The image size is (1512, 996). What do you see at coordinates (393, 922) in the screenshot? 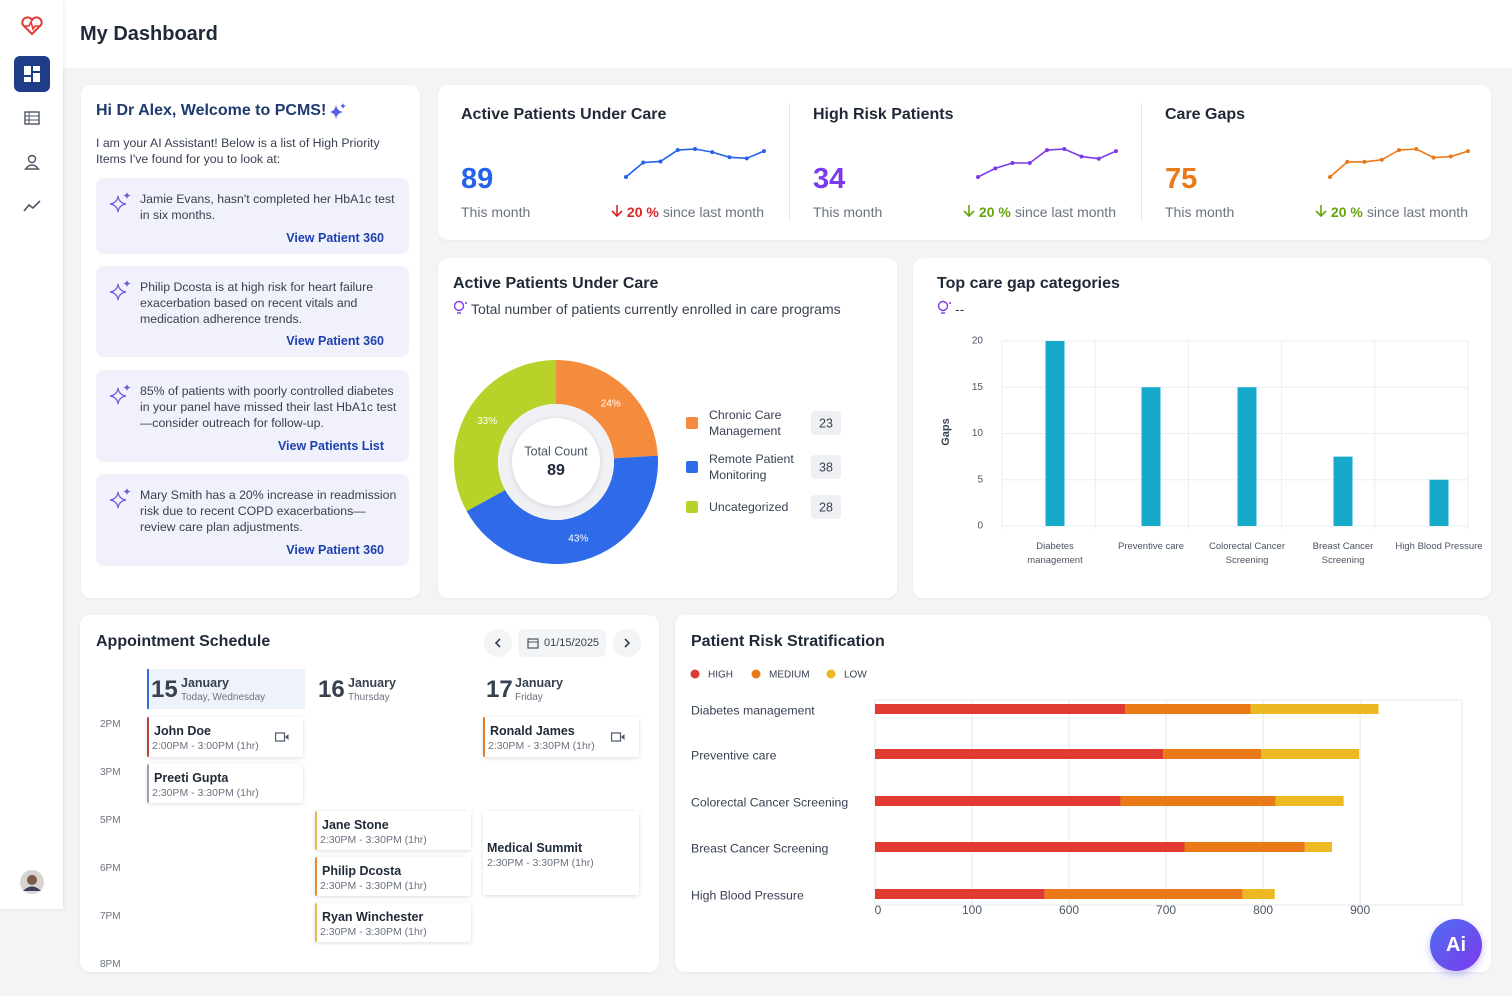
I see `event: Ryan Winchester 2:30PM - 3:30PM (1hr)` at bounding box center [393, 922].